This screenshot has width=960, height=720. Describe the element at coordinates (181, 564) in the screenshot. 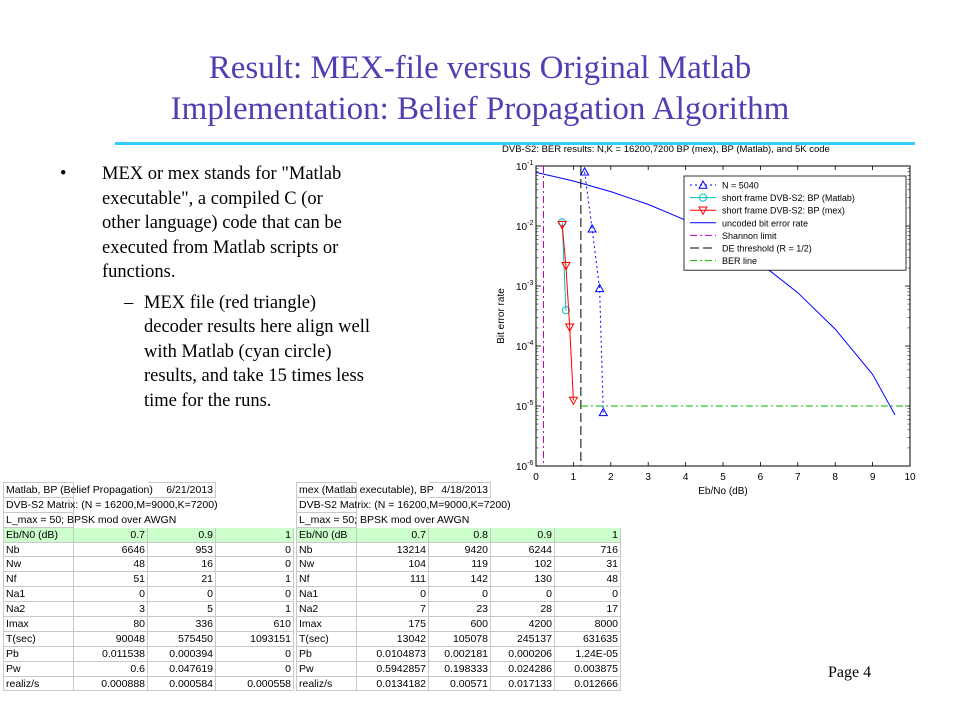

I see `table-cell: 16` at that location.